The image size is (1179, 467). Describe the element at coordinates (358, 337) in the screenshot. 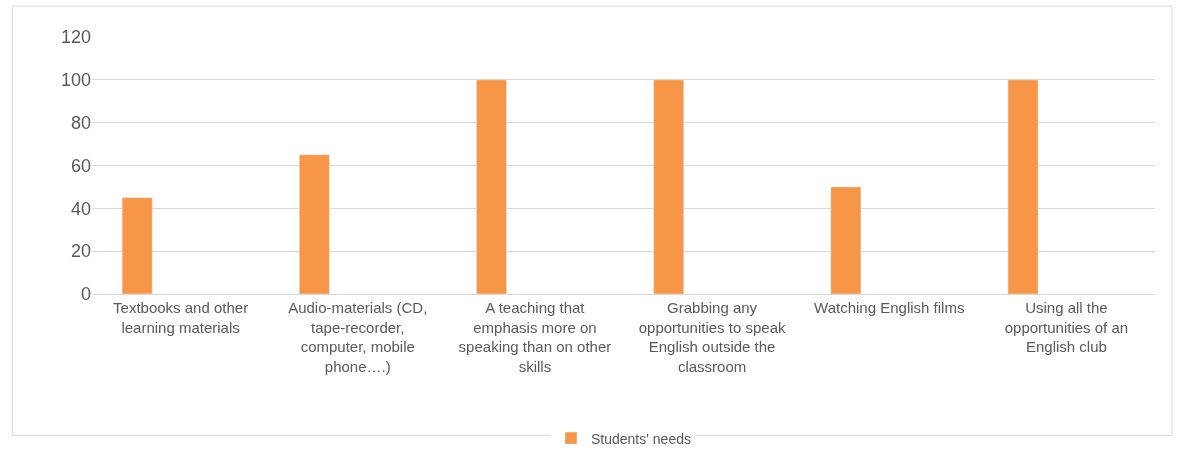

I see `x-tick-label: Audio-materials (CD, tape-recorder, computer, mobile phone….)` at that location.